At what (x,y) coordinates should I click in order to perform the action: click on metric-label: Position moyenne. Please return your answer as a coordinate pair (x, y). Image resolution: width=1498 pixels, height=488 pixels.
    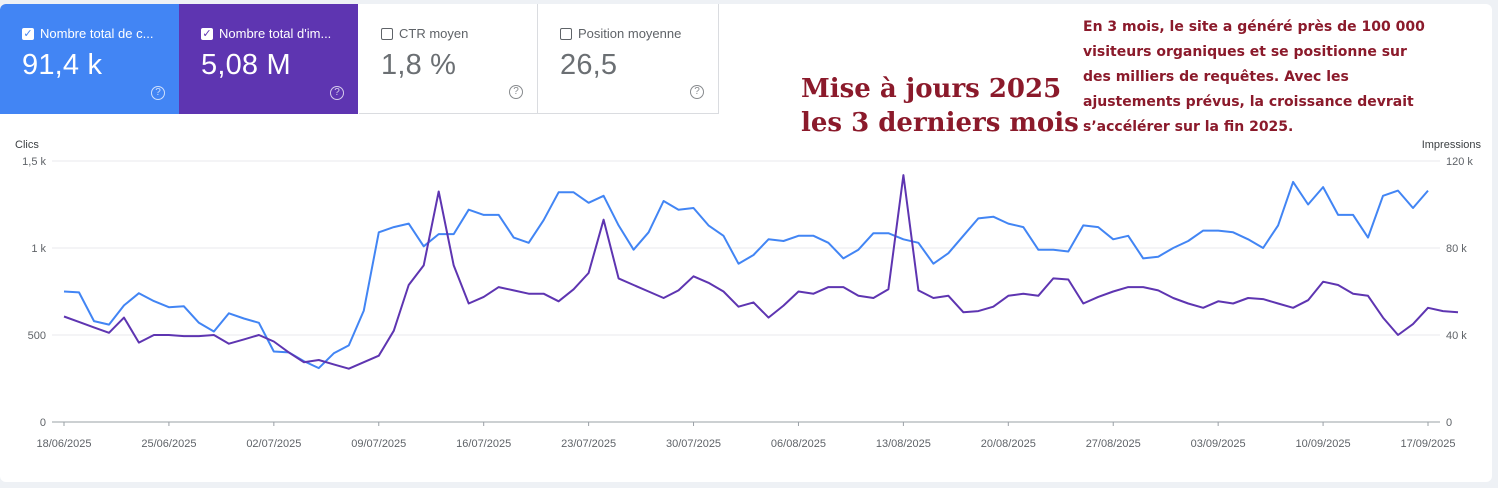
    Looking at the image, I should click on (630, 33).